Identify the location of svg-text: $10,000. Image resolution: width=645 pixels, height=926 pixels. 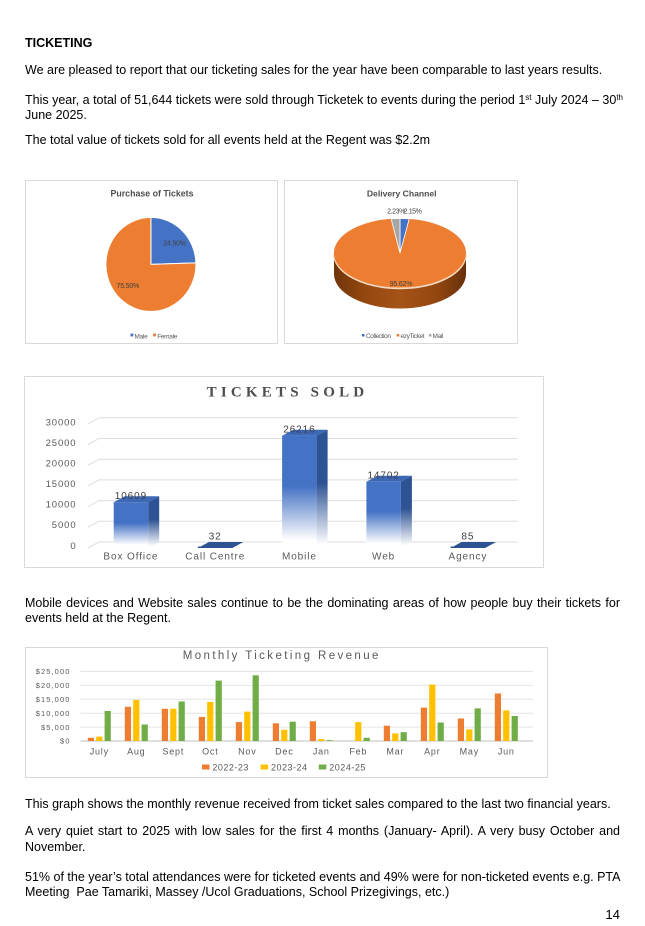
(53, 713).